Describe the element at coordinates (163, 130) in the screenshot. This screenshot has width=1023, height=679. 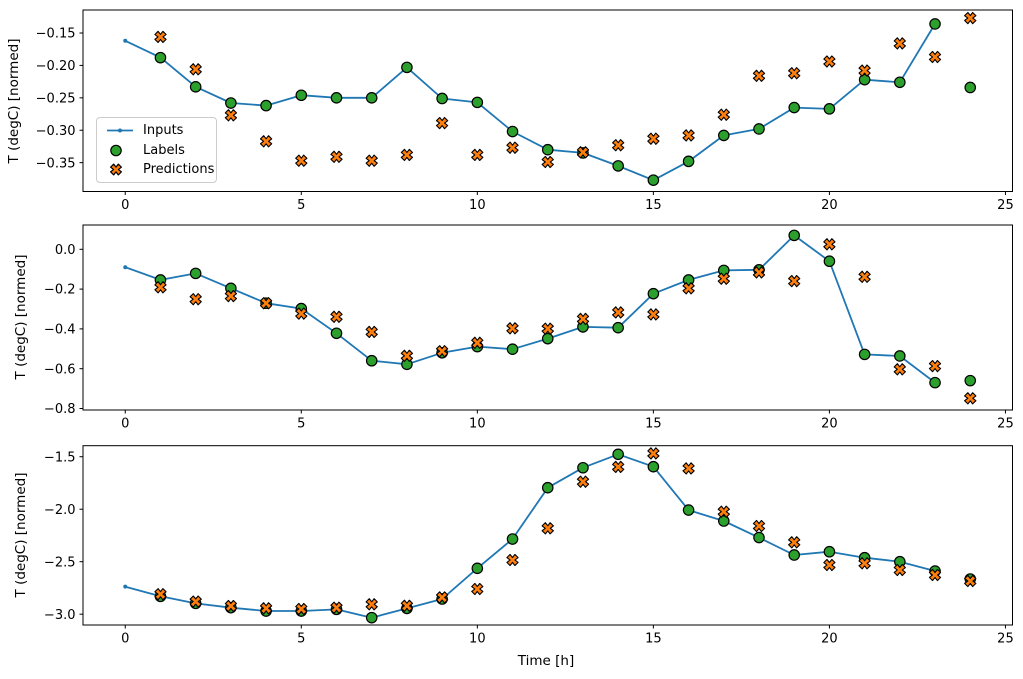
I see `legend-label-inputs: Inputs` at that location.